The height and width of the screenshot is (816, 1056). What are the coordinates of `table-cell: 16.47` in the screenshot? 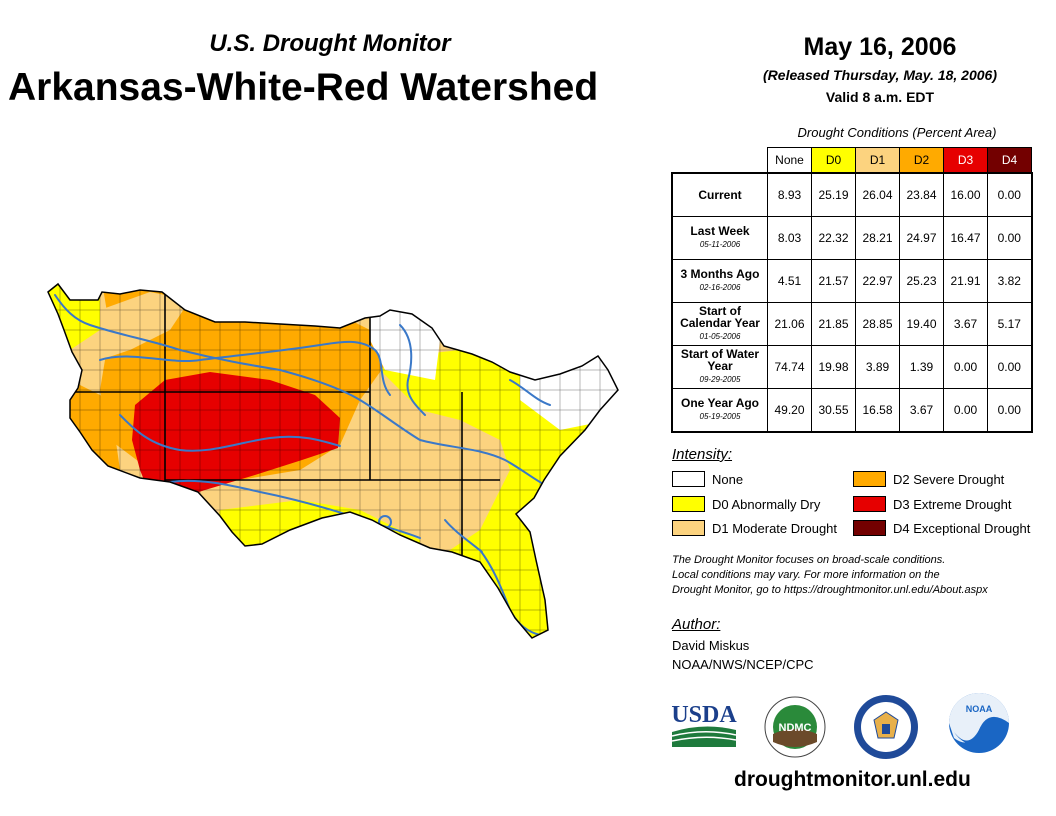 It's located at (965, 238).